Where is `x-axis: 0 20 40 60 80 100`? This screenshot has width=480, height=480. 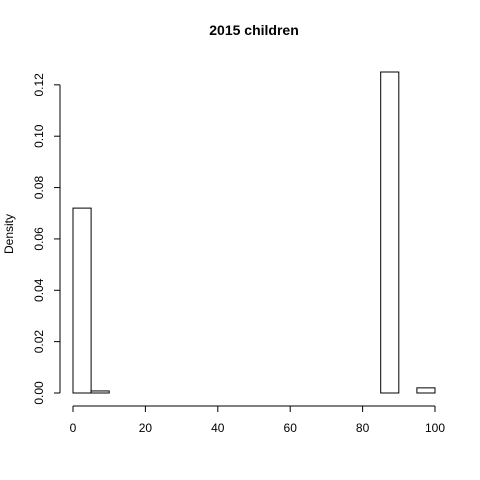 x-axis: 0 20 40 60 80 100 is located at coordinates (257, 420).